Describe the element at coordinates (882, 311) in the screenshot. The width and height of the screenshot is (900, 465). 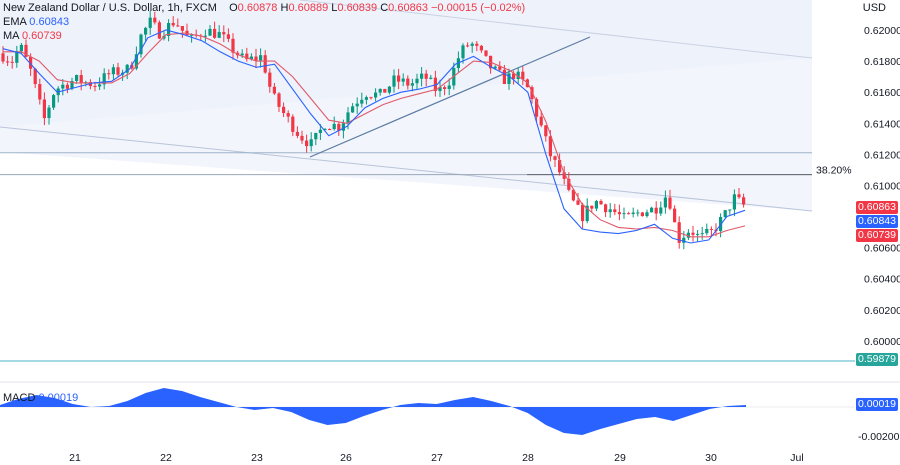
I see `price-tick-label: 0.60200` at that location.